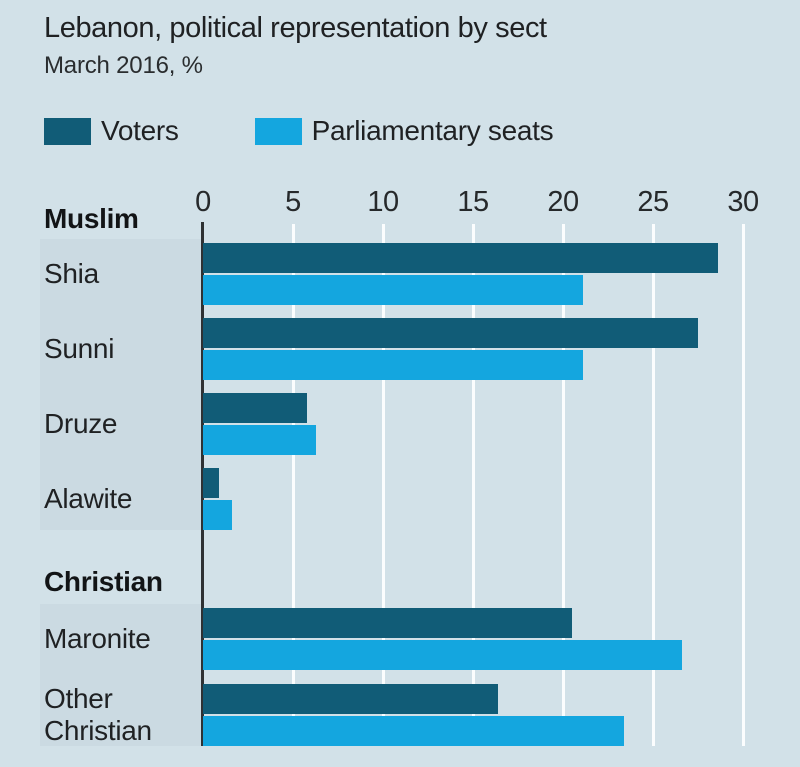 This screenshot has width=800, height=767. What do you see at coordinates (387, 623) in the screenshot?
I see `bar-voters-maronite` at bounding box center [387, 623].